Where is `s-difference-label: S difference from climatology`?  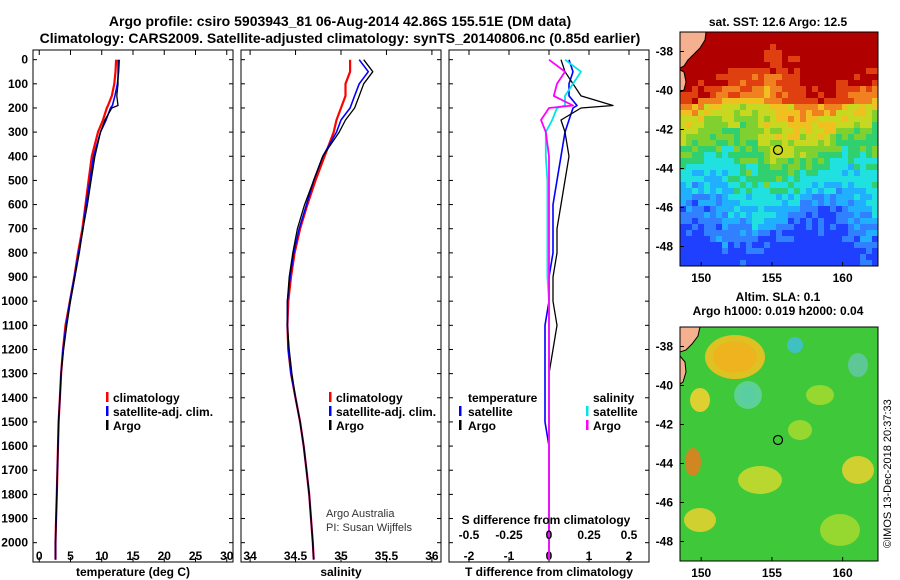
s-difference-label: S difference from climatology is located at coordinates (546, 520).